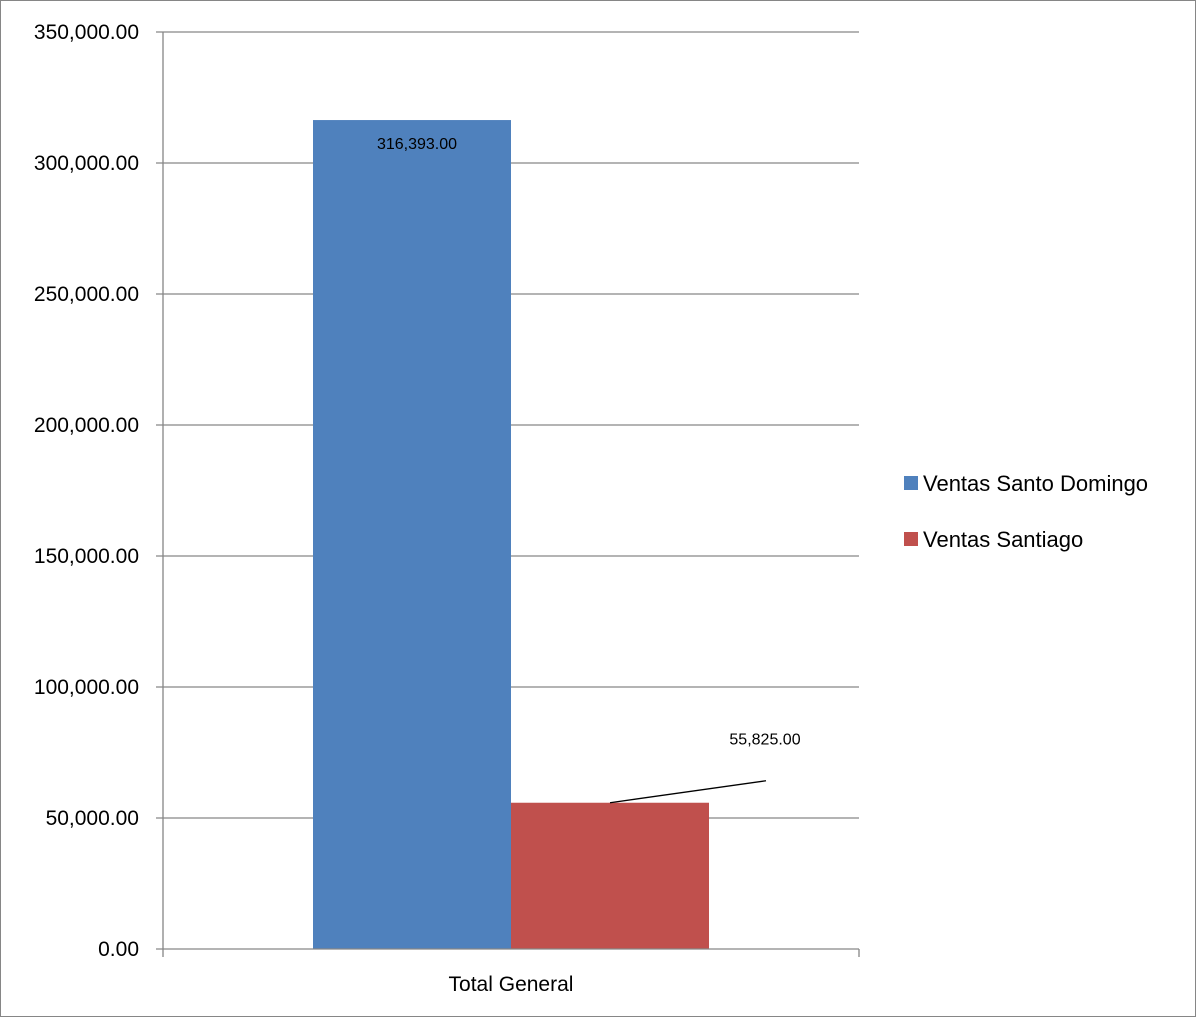 The image size is (1196, 1017). Describe the element at coordinates (86, 32) in the screenshot. I see `y-tick-label: 350,000.00` at that location.